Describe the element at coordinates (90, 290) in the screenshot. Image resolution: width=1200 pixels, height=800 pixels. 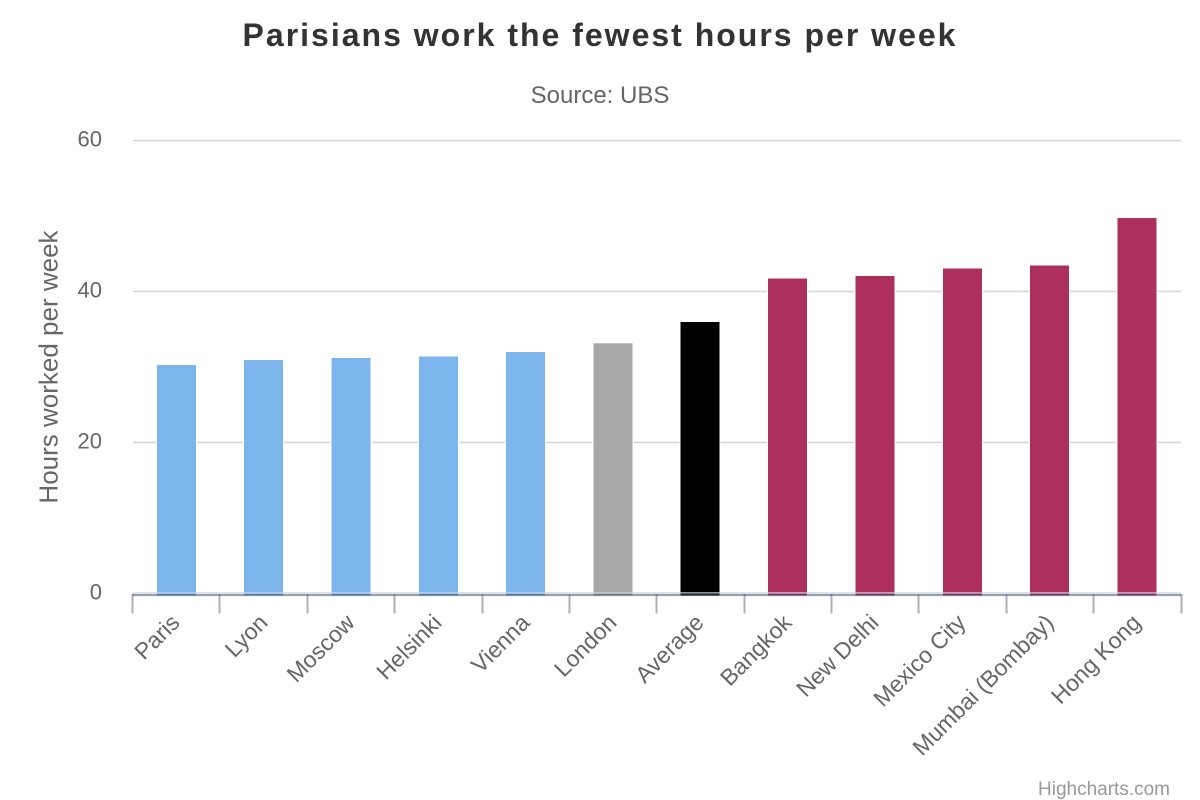
I see `svg-text: 40` at that location.